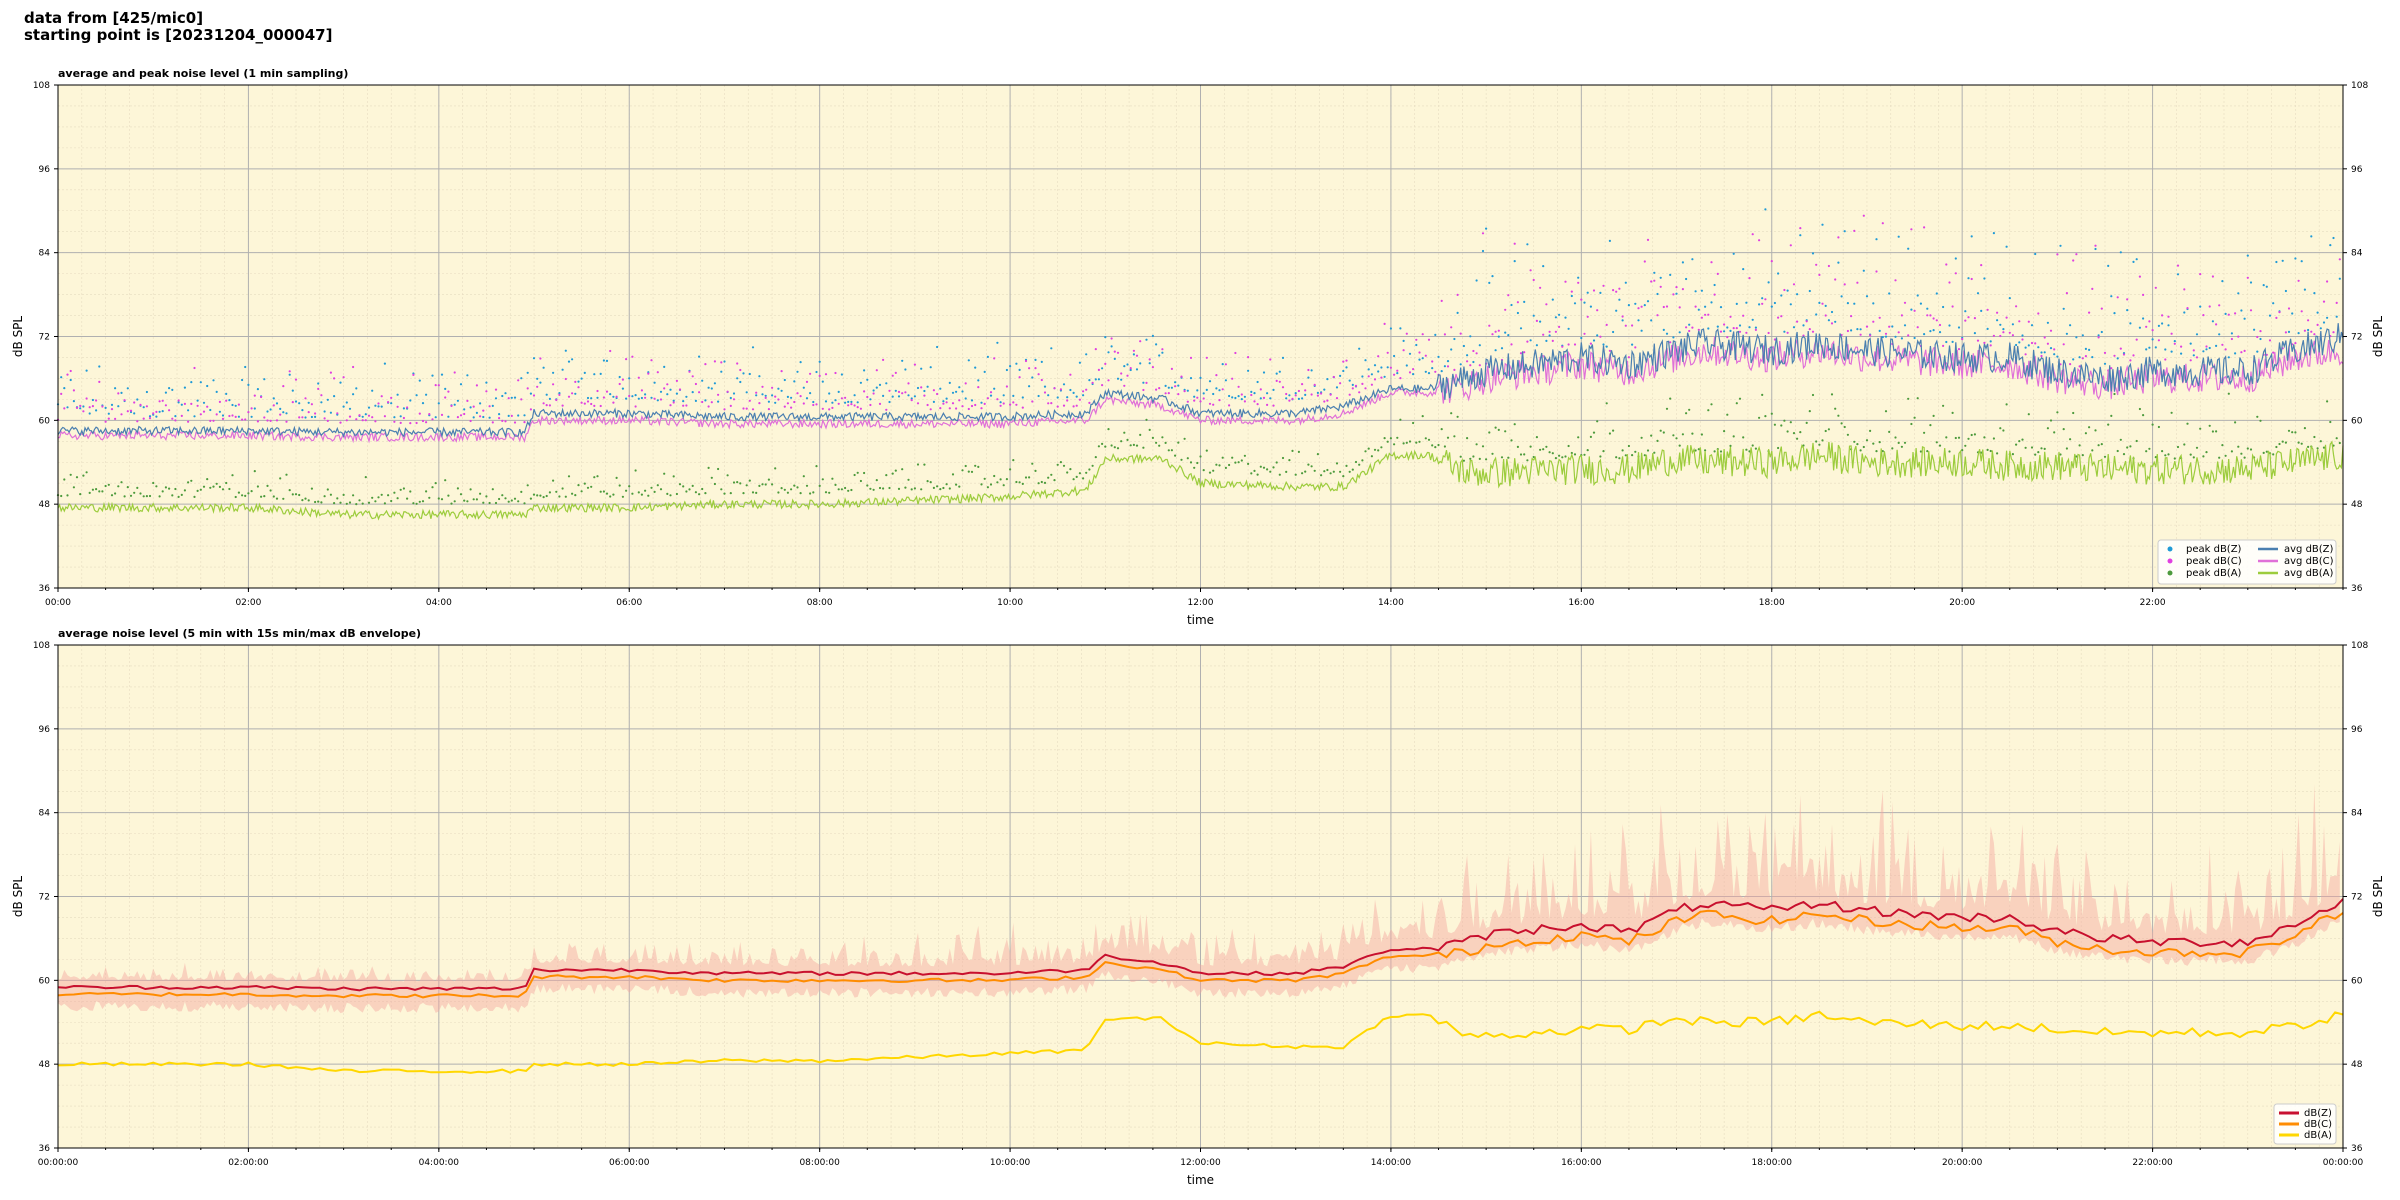  Describe the element at coordinates (1200, 480) in the screenshot. I see `line-series-avg-db-a-` at that location.